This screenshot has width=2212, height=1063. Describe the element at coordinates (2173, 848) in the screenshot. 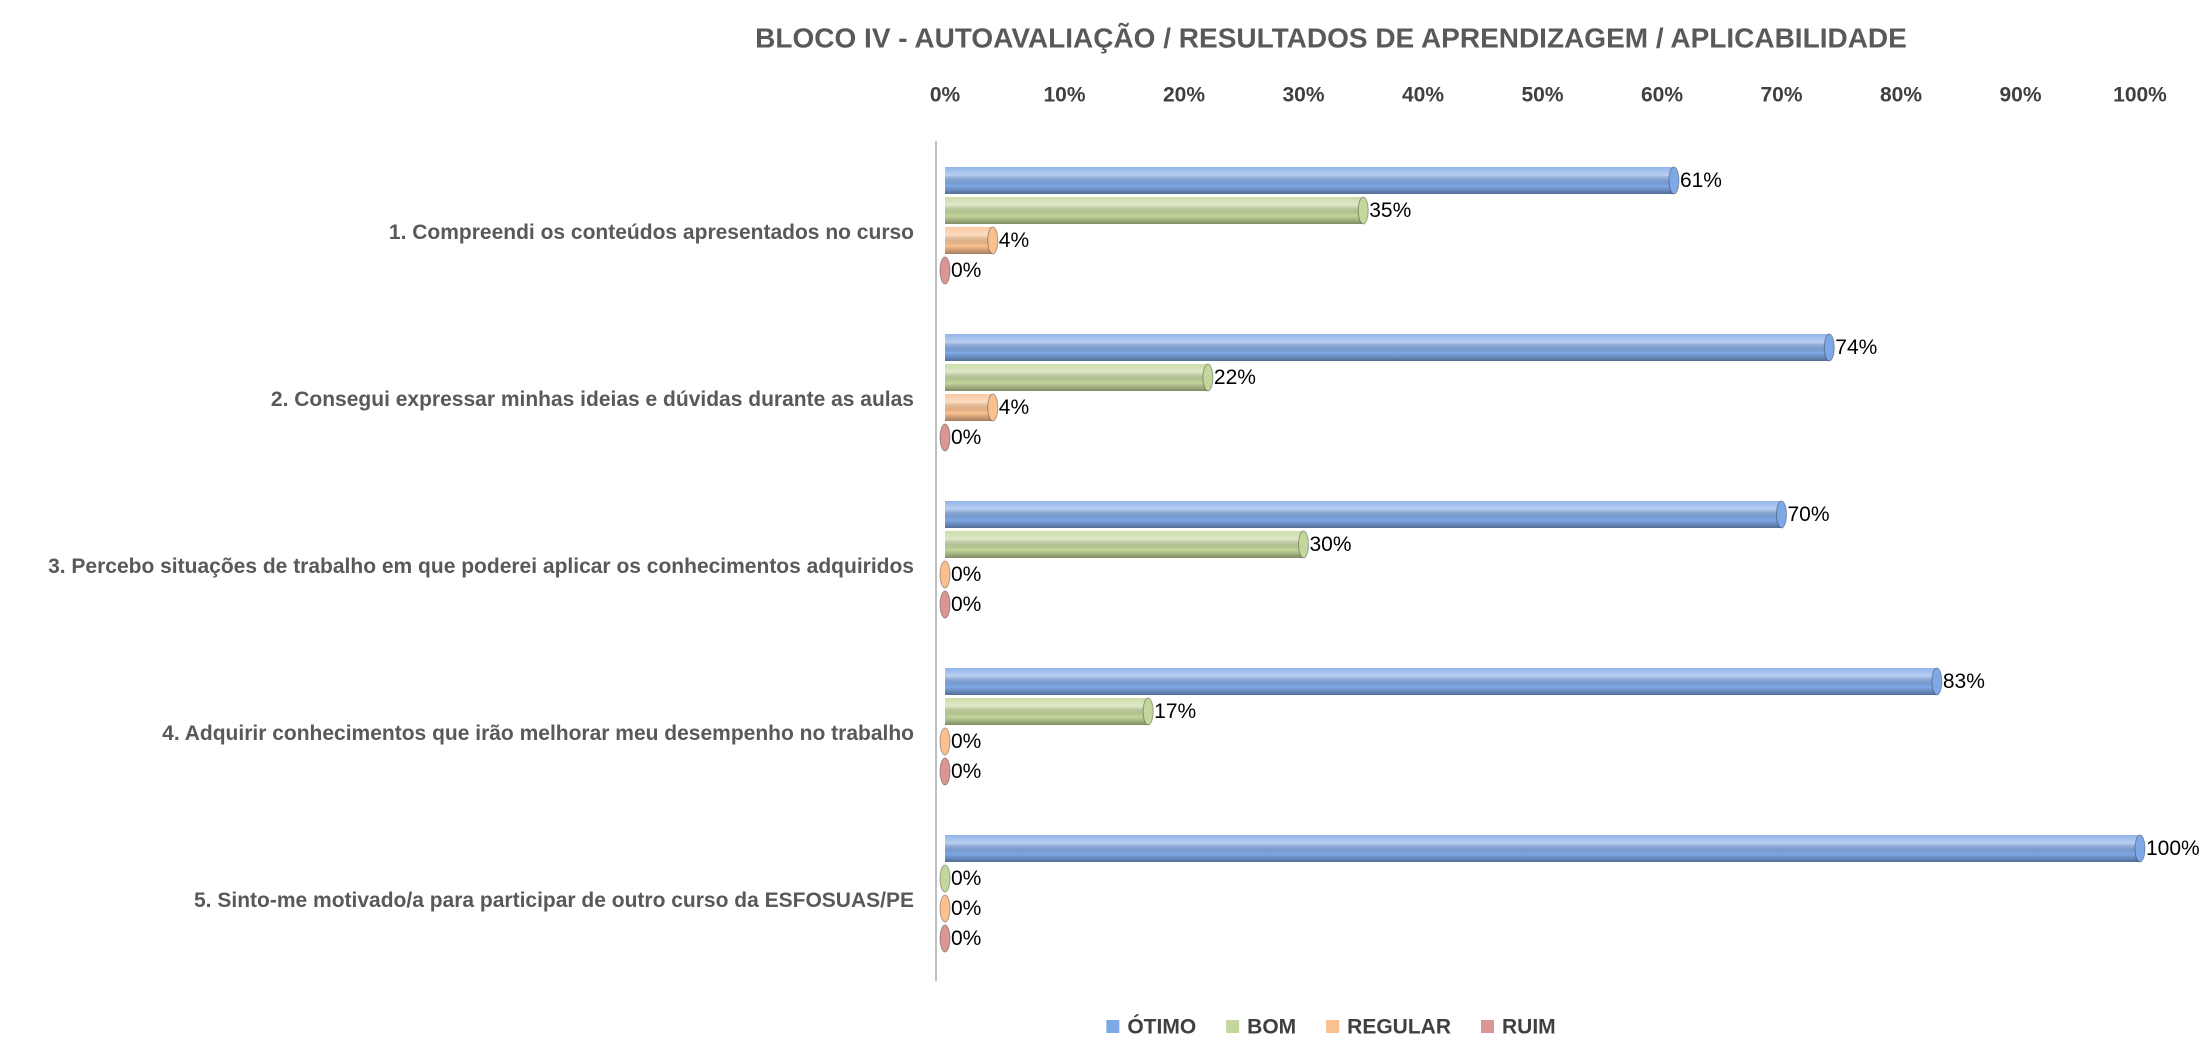

I see `value-label: 100%` at that location.